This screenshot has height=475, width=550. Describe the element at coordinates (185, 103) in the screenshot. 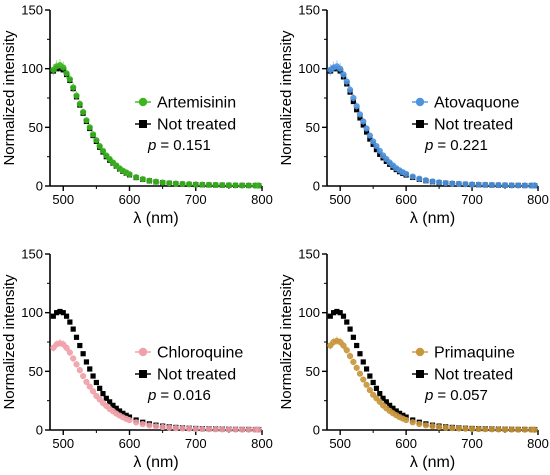

I see `legend-entry: Artemisinin` at that location.